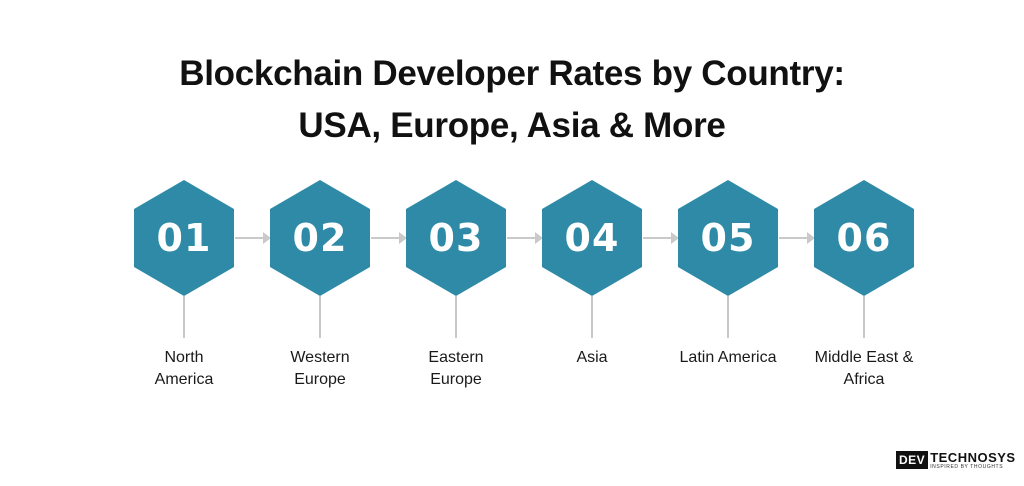  Describe the element at coordinates (320, 357) in the screenshot. I see `step-label-line: Western` at that location.